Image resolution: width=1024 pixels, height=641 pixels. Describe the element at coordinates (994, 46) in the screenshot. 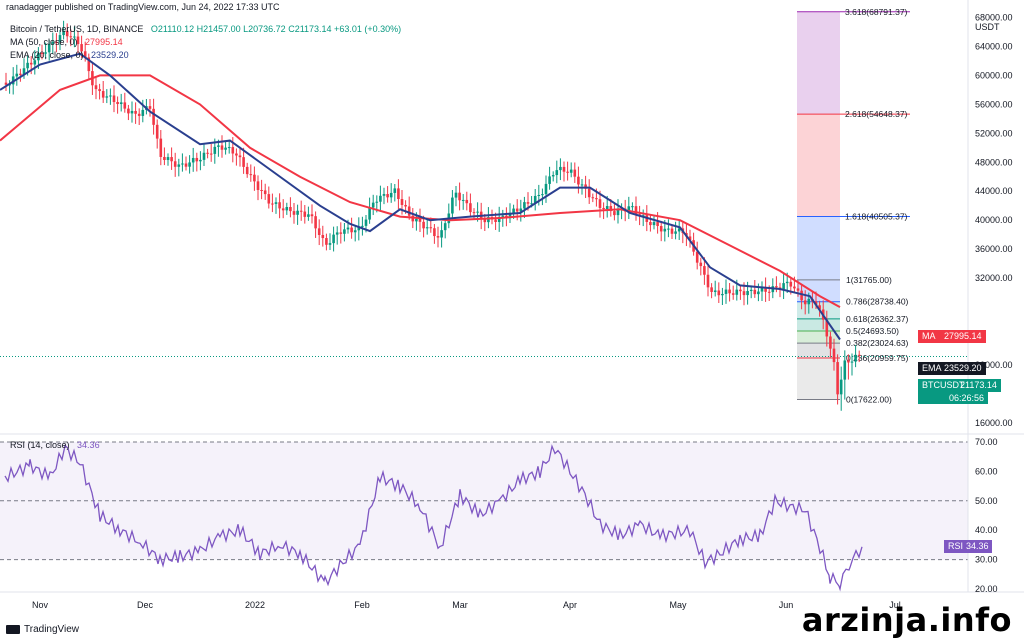

I see `price-tick-label: 64000.00` at that location.